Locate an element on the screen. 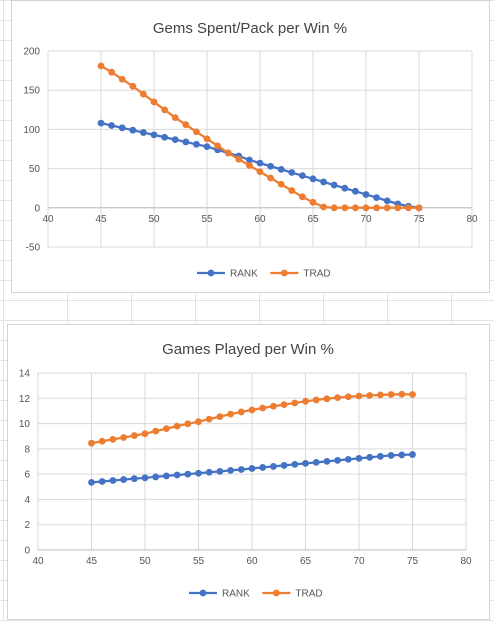  y-tick-label: 4 is located at coordinates (27, 500).